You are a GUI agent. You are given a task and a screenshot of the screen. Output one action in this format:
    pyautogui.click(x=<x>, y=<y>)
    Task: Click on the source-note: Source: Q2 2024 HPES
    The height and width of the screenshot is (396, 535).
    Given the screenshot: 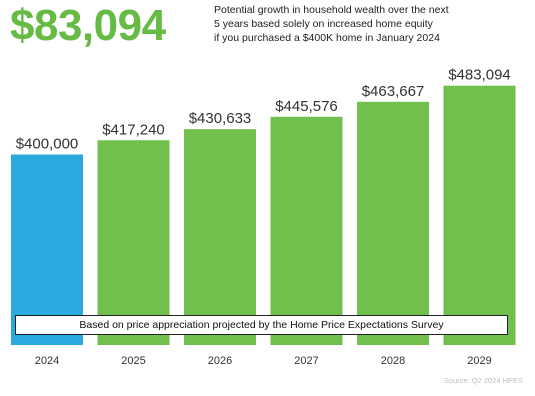 What is the action you would take?
    pyautogui.click(x=483, y=380)
    